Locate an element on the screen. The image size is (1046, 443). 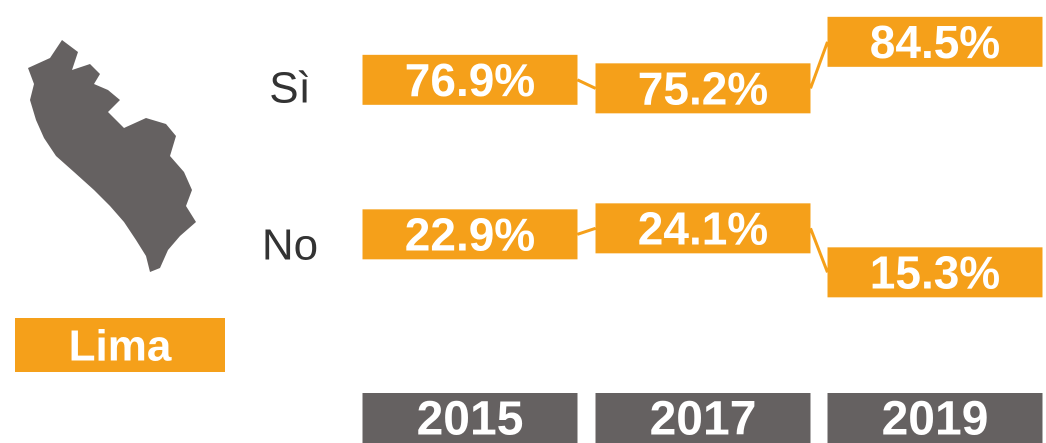
value-label: 22.9% is located at coordinates (470, 234).